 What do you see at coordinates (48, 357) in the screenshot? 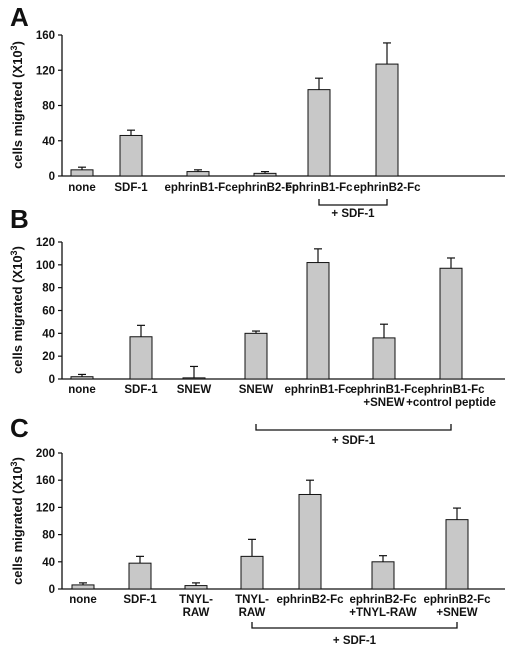
I see `y-tick-label: 20` at bounding box center [48, 357].